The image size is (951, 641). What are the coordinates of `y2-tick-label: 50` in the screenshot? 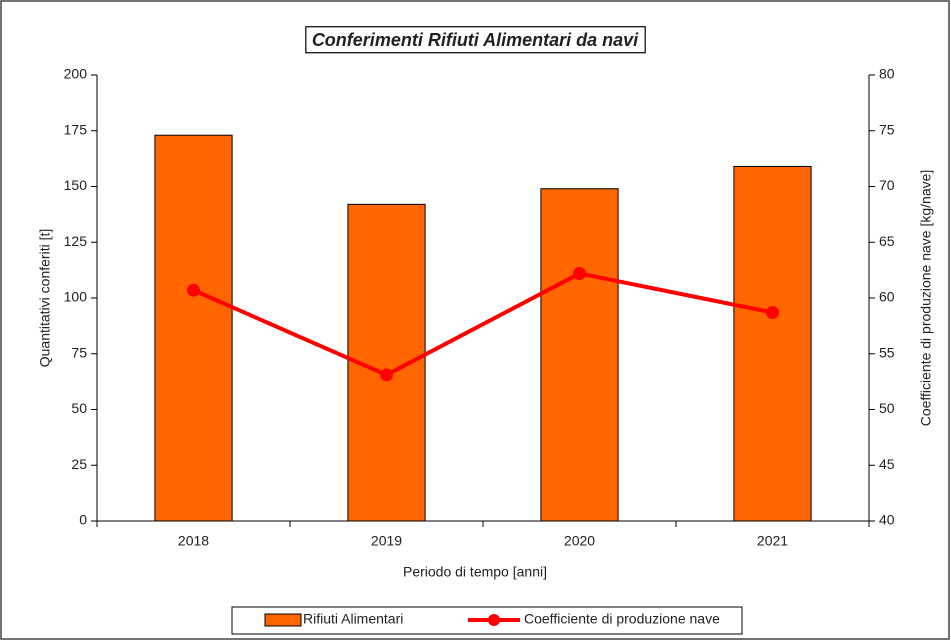 It's located at (887, 408).